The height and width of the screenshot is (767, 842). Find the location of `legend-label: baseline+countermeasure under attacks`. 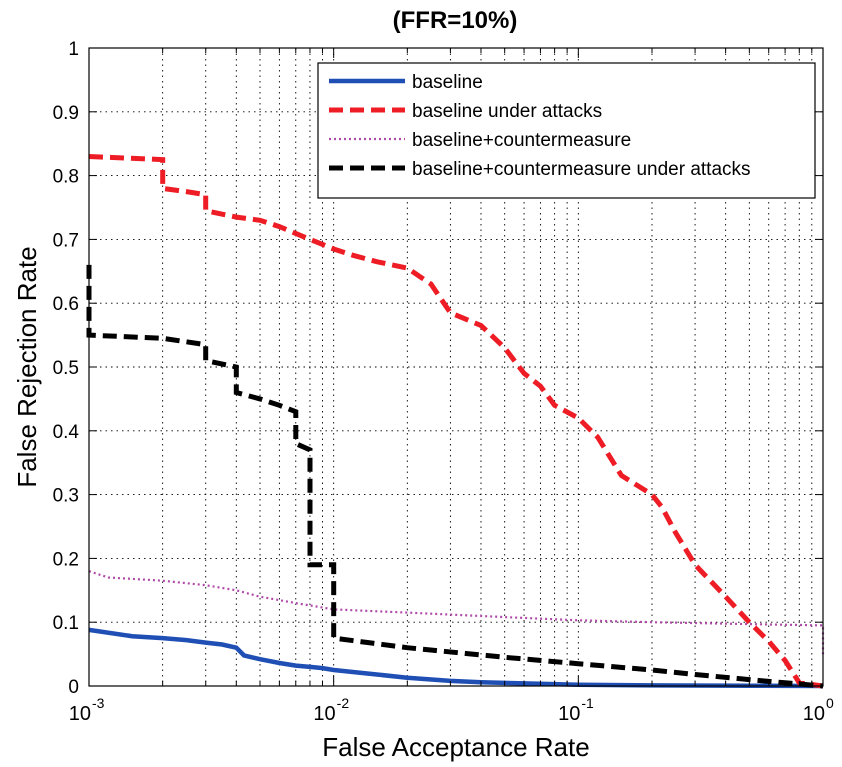

legend-label: baseline+countermeasure under attacks is located at coordinates (581, 169).